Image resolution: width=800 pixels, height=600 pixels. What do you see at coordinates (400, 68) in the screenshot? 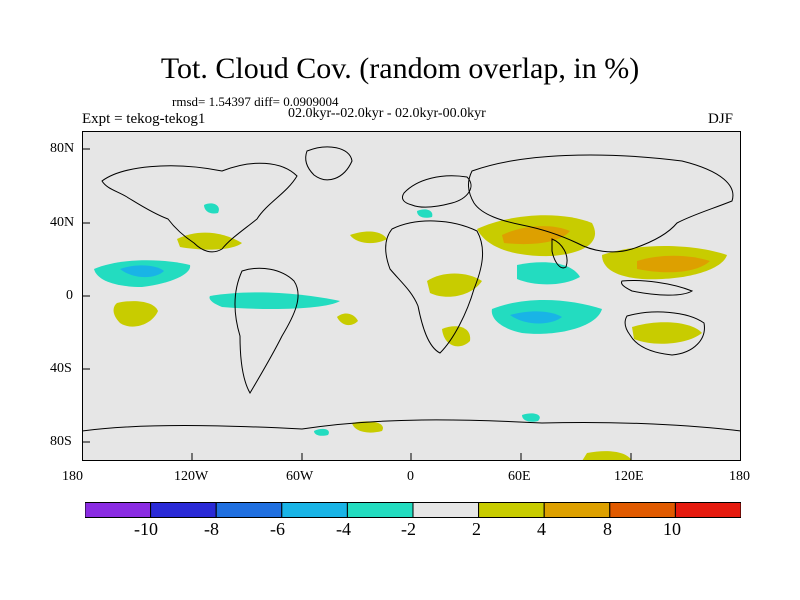
I see `map-title: Tot. Cloud Cov. (random overlap, in %)` at bounding box center [400, 68].